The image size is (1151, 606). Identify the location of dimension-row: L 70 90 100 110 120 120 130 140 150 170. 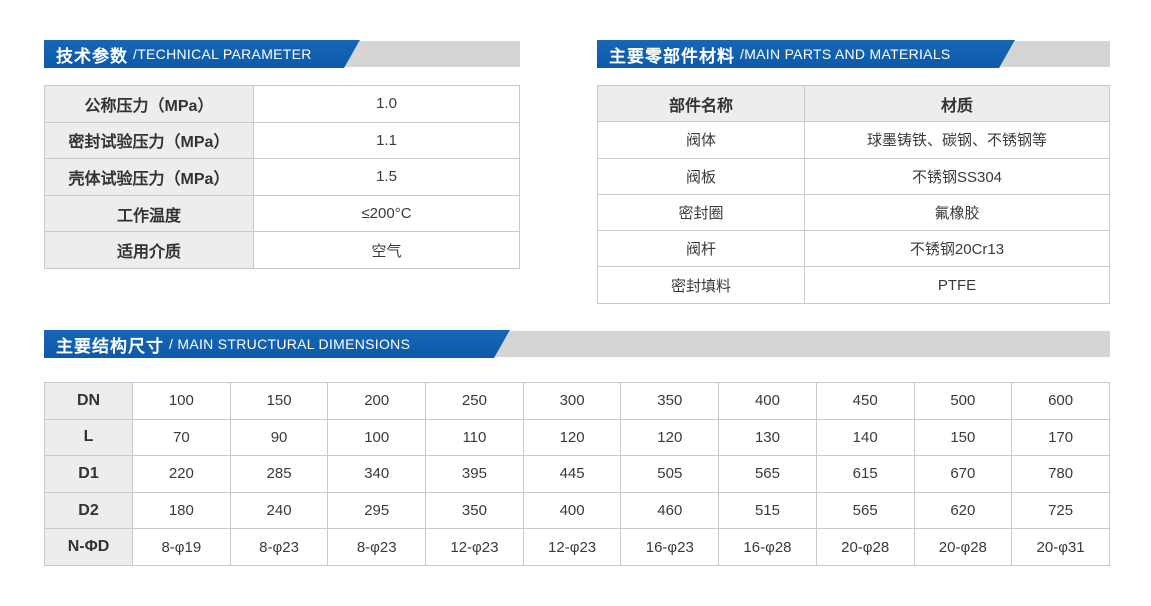
(577, 437).